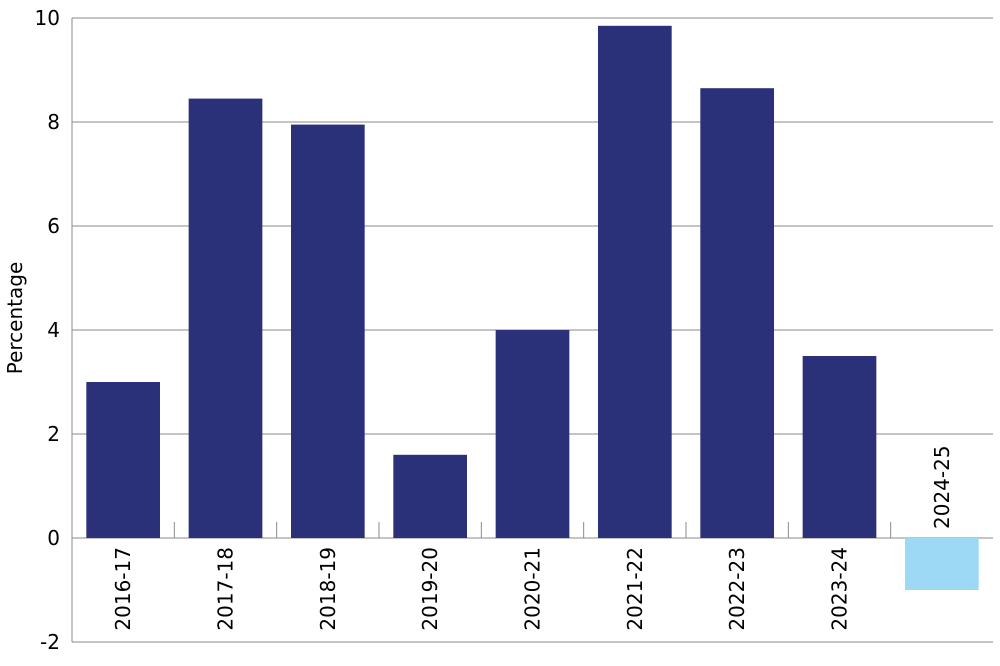 The height and width of the screenshot is (666, 1000). What do you see at coordinates (15, 318) in the screenshot?
I see `y-axis-label: Percentage` at bounding box center [15, 318].